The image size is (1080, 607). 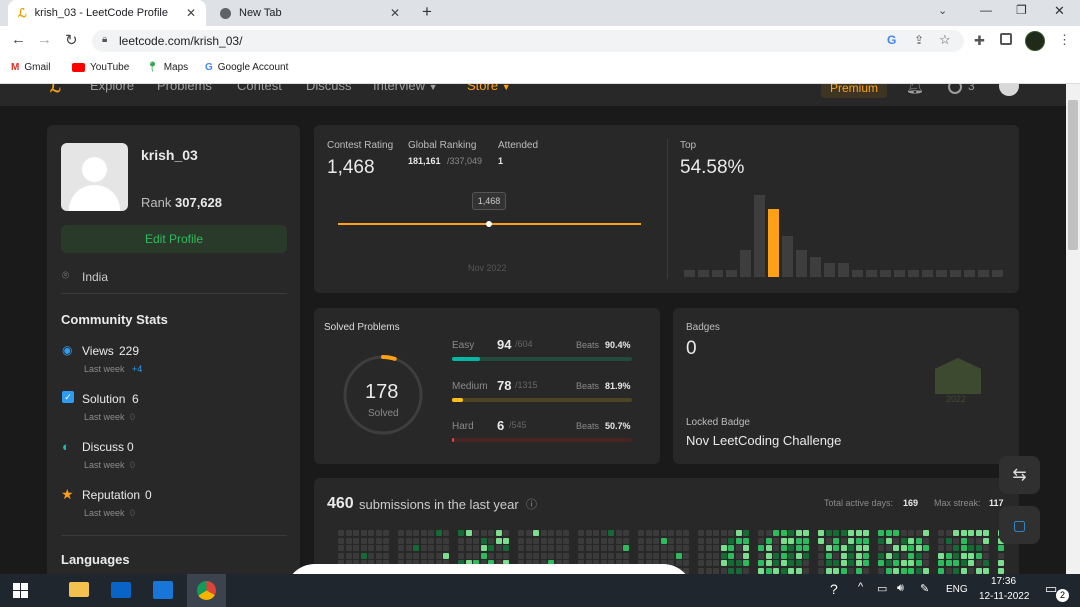 I want to click on nav-store: Store ▼, so click(x=489, y=88).